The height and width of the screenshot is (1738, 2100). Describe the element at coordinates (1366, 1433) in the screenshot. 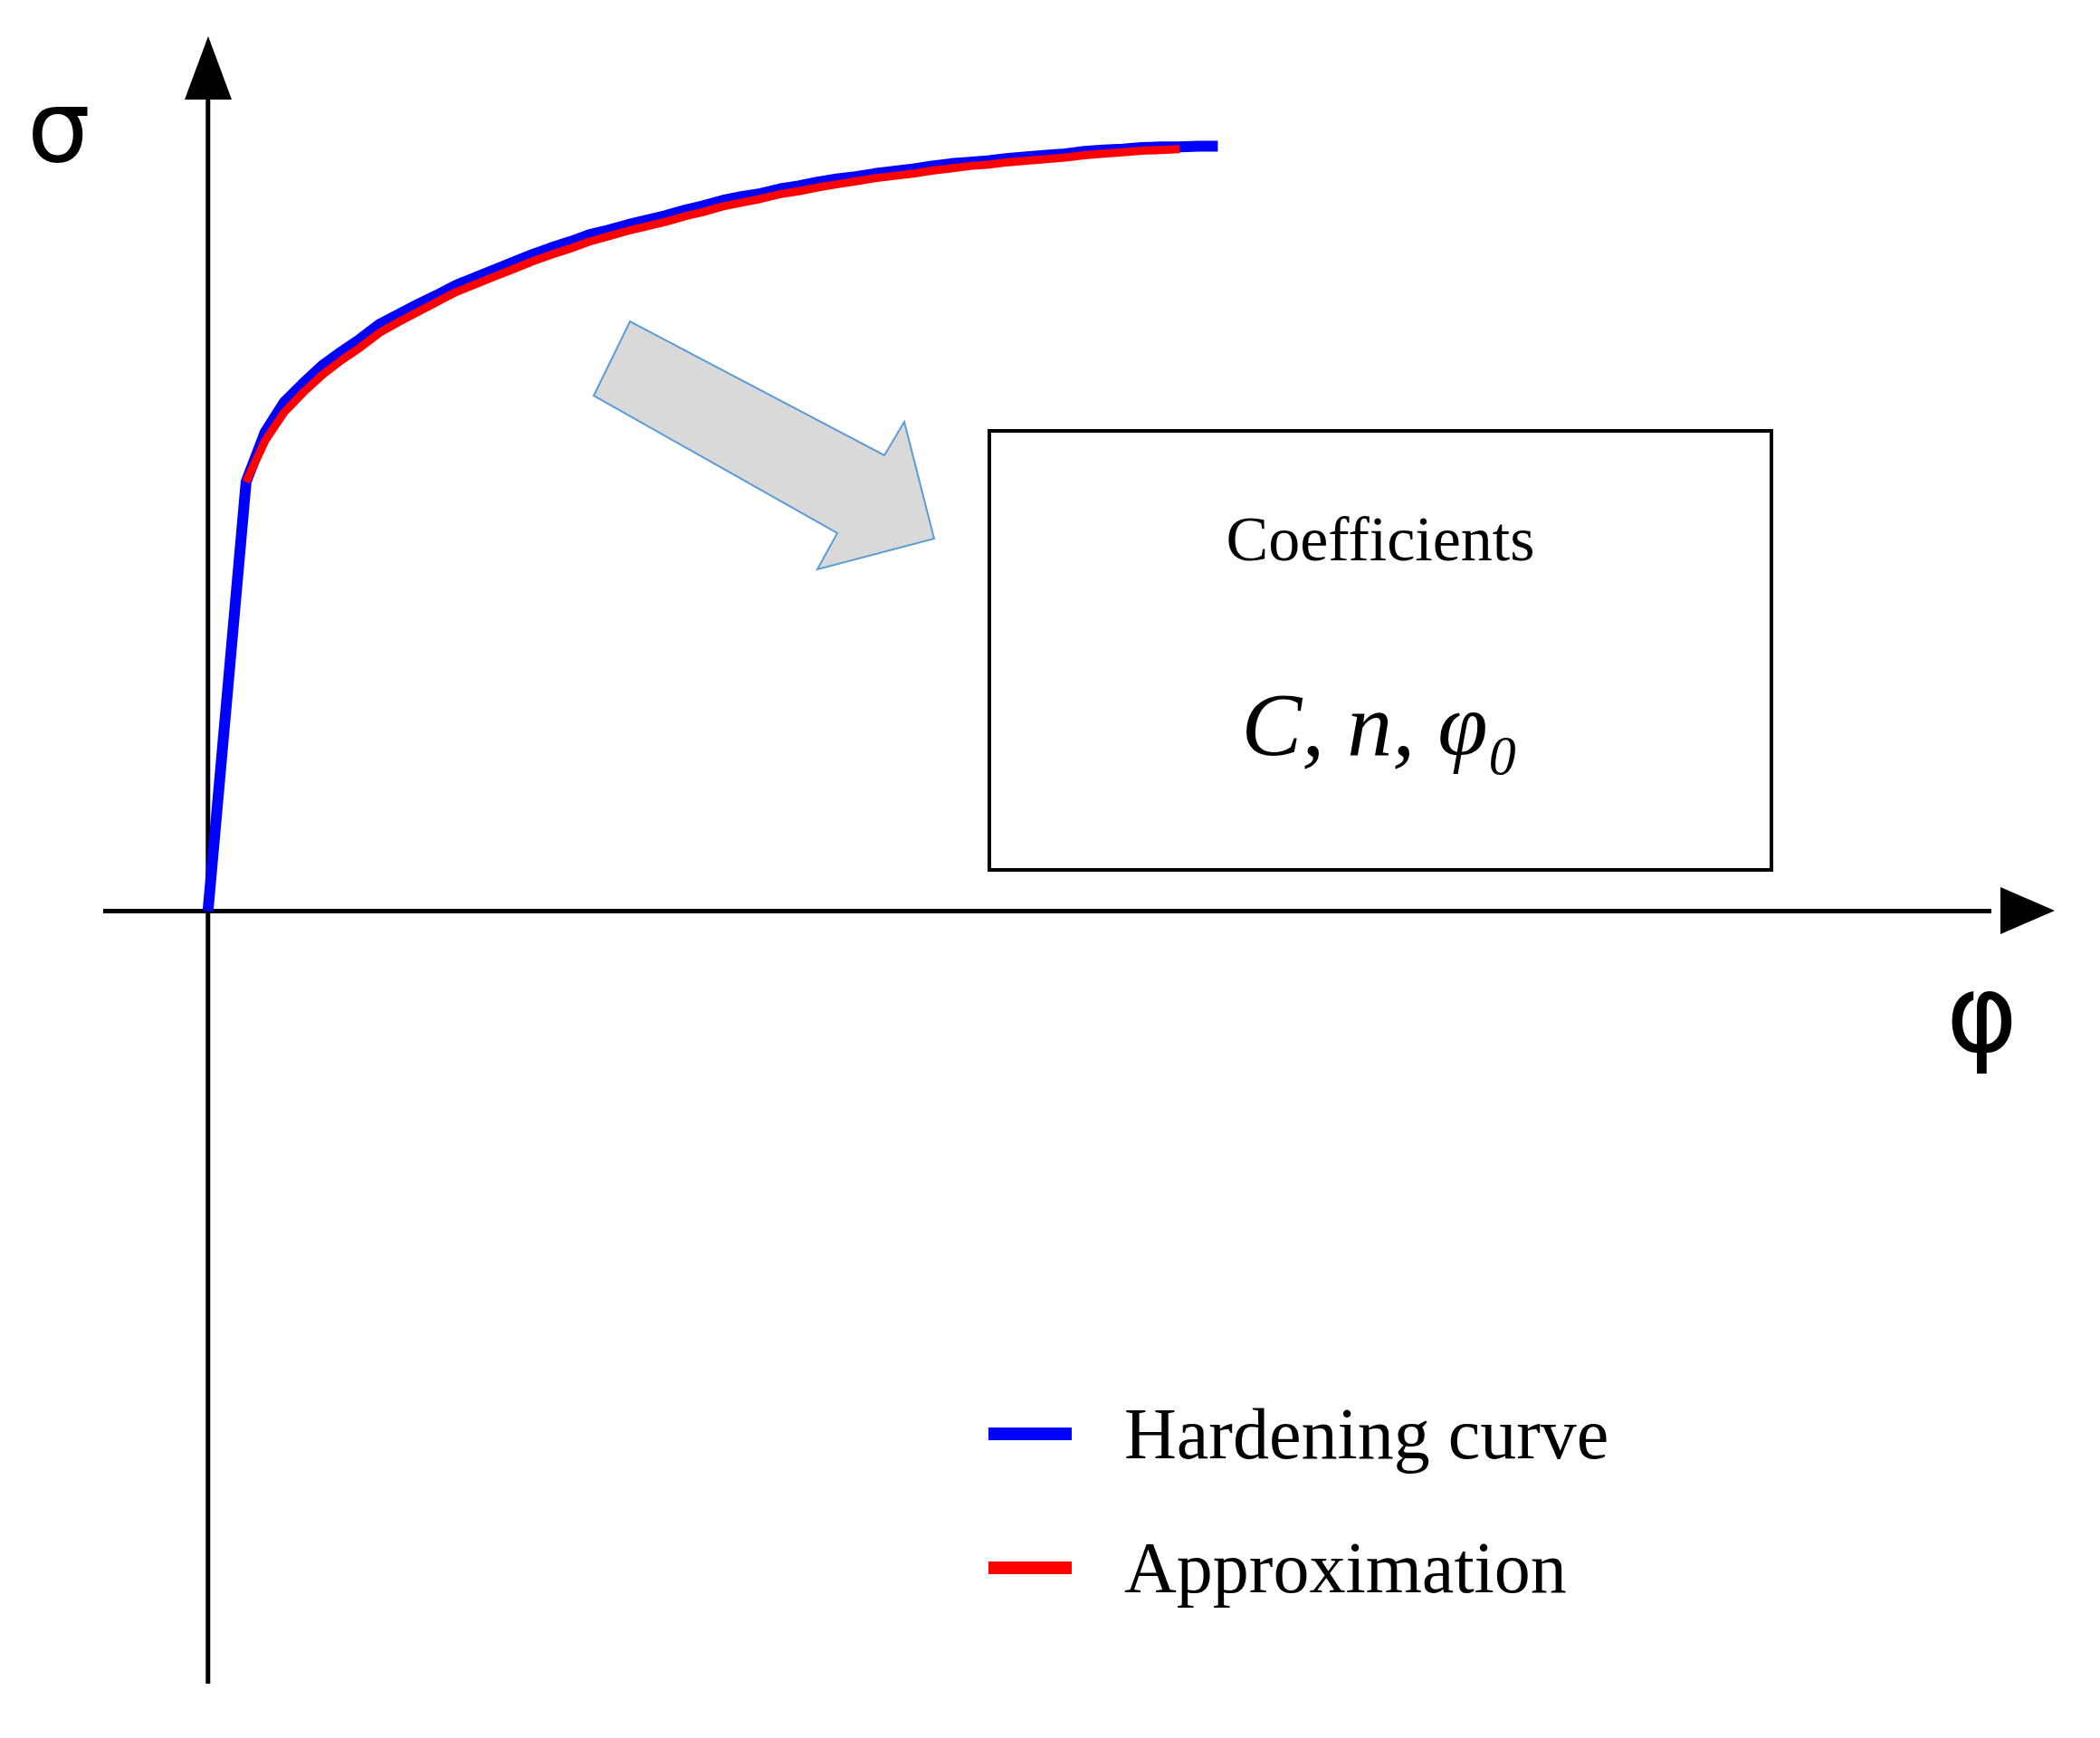

I see `legend-label: Hardening curve` at that location.